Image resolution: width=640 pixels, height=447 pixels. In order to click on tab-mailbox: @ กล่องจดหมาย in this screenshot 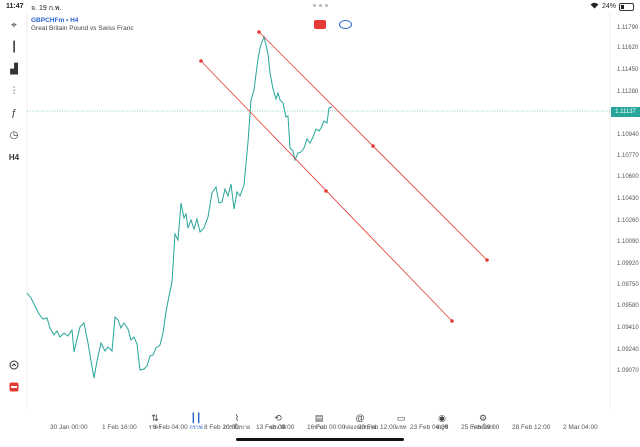, I will do `click(360, 422)`.